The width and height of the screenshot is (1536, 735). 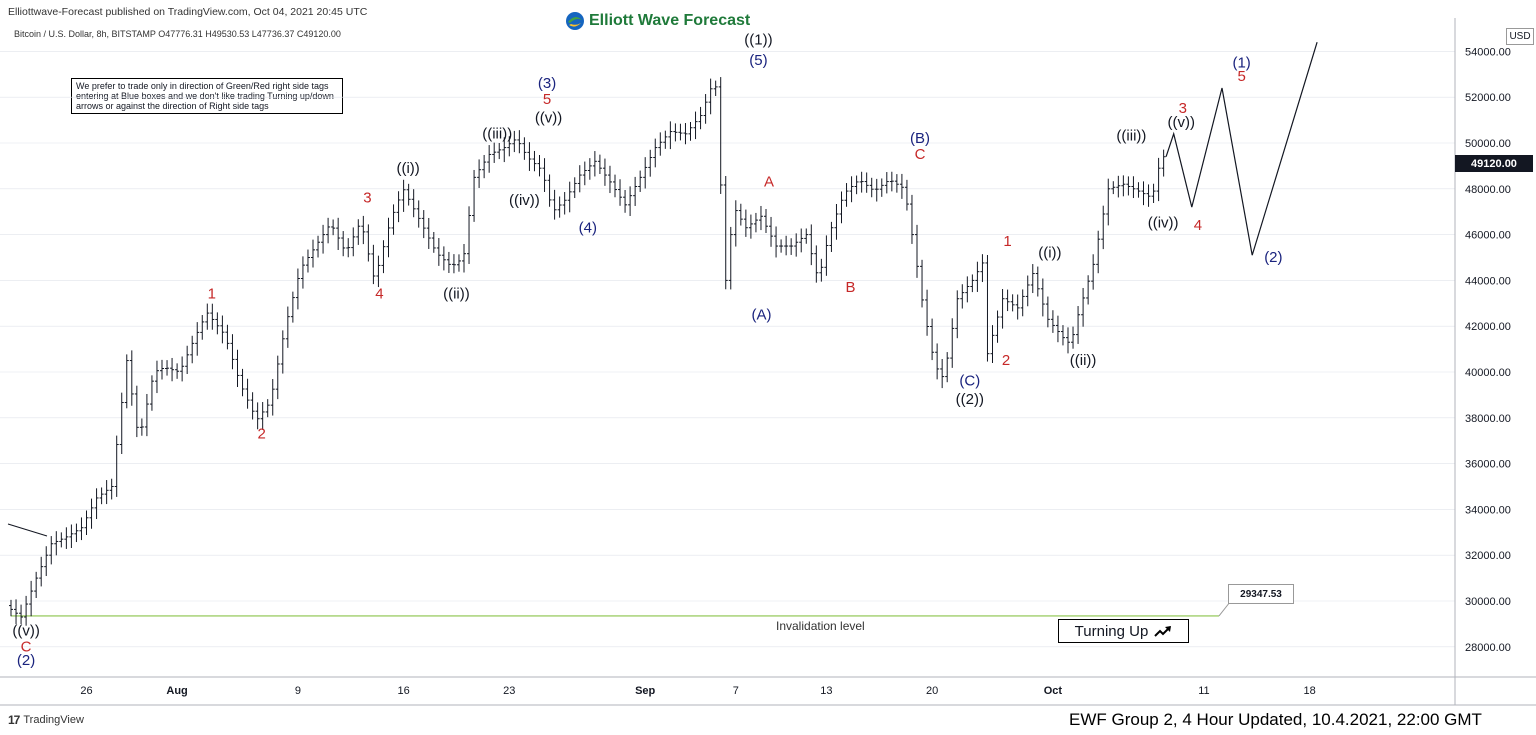 I want to click on time-tick-label: Oct, so click(x=1053, y=691).